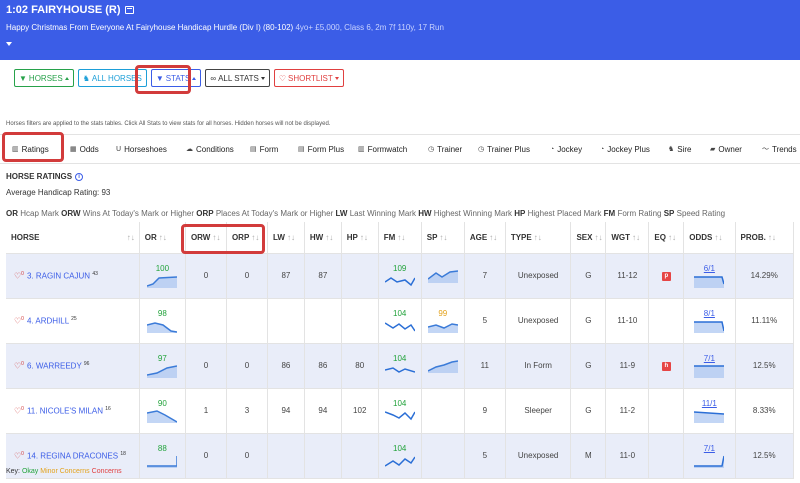  I want to click on column-header-sp: SP ↑↓, so click(443, 238).